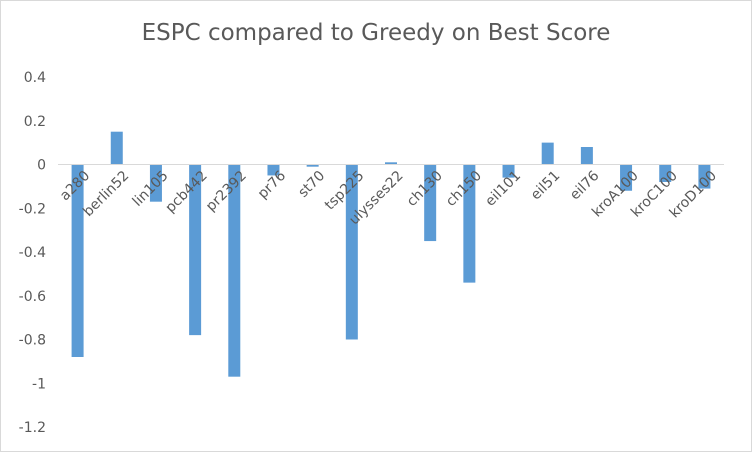 The image size is (752, 452). I want to click on x-tick-label: eil76, so click(585, 186).